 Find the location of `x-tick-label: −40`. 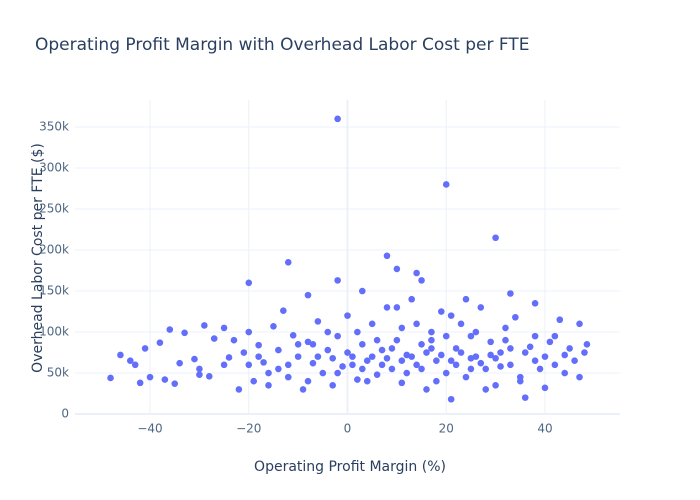

x-tick-label: −40 is located at coordinates (149, 429).